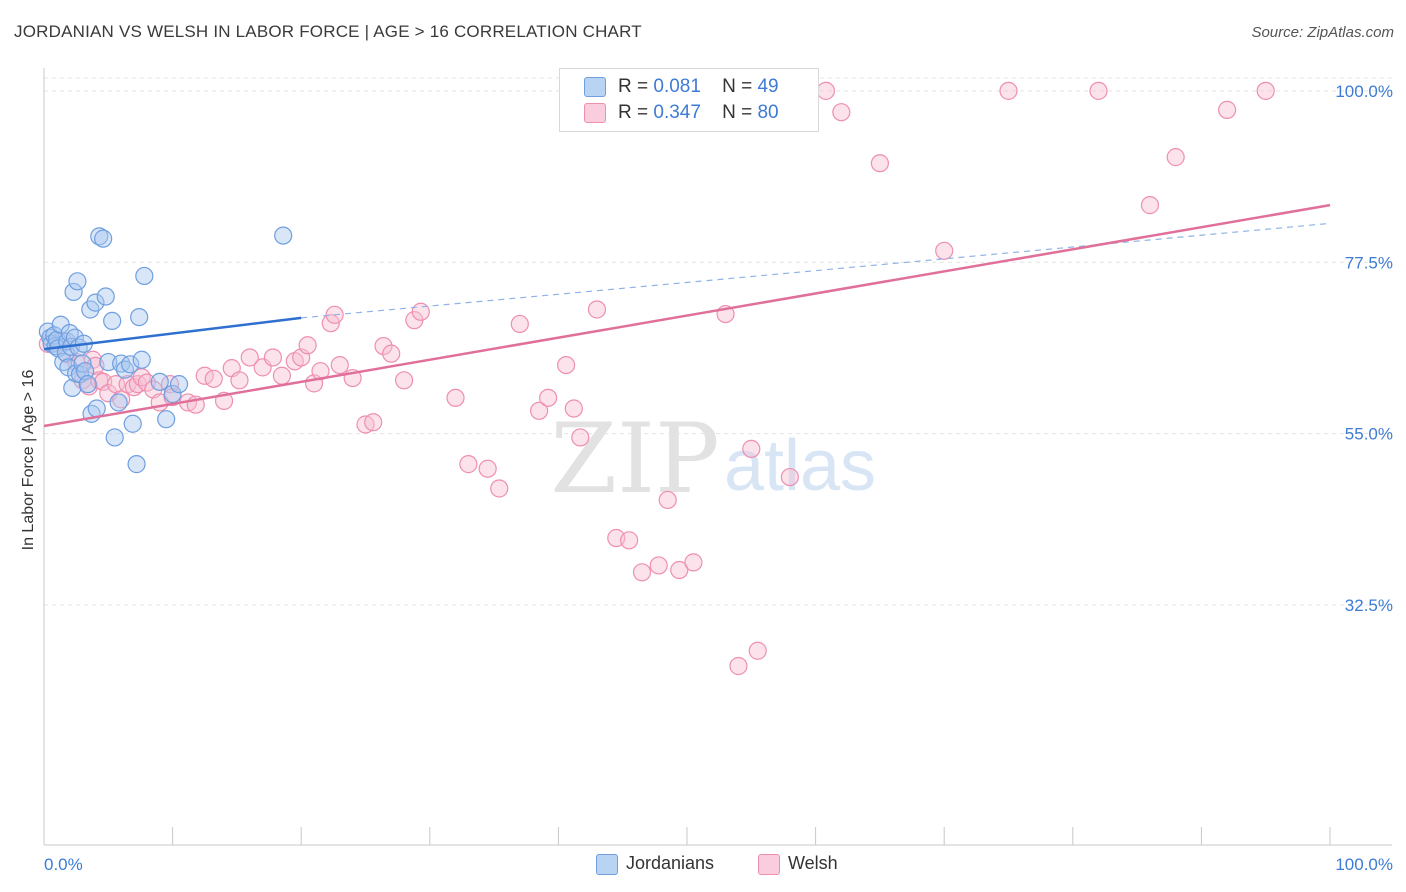 The width and height of the screenshot is (1406, 892). Describe the element at coordinates (768, 112) in the screenshot. I see `n-value: 80` at that location.